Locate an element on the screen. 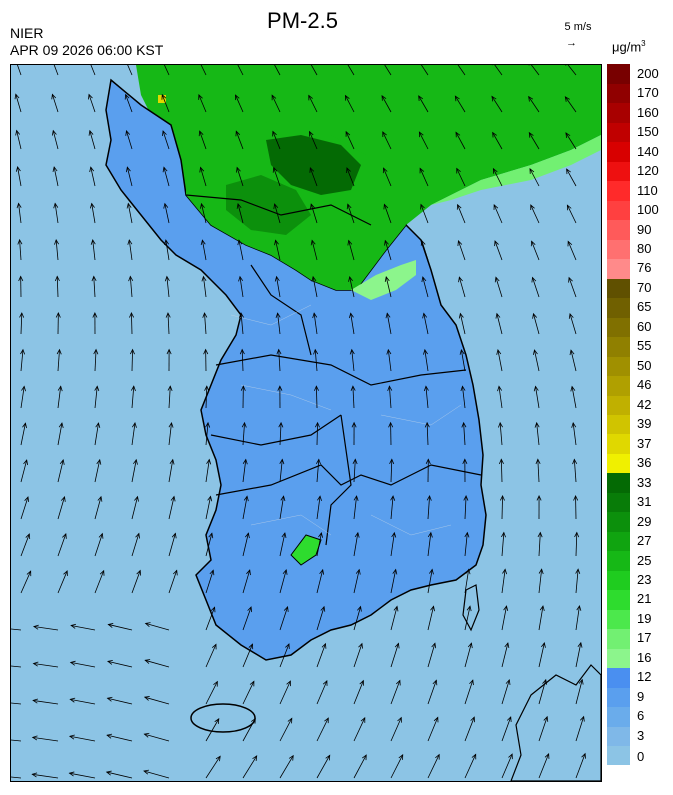  color-scale-legend is located at coordinates (618, 415).